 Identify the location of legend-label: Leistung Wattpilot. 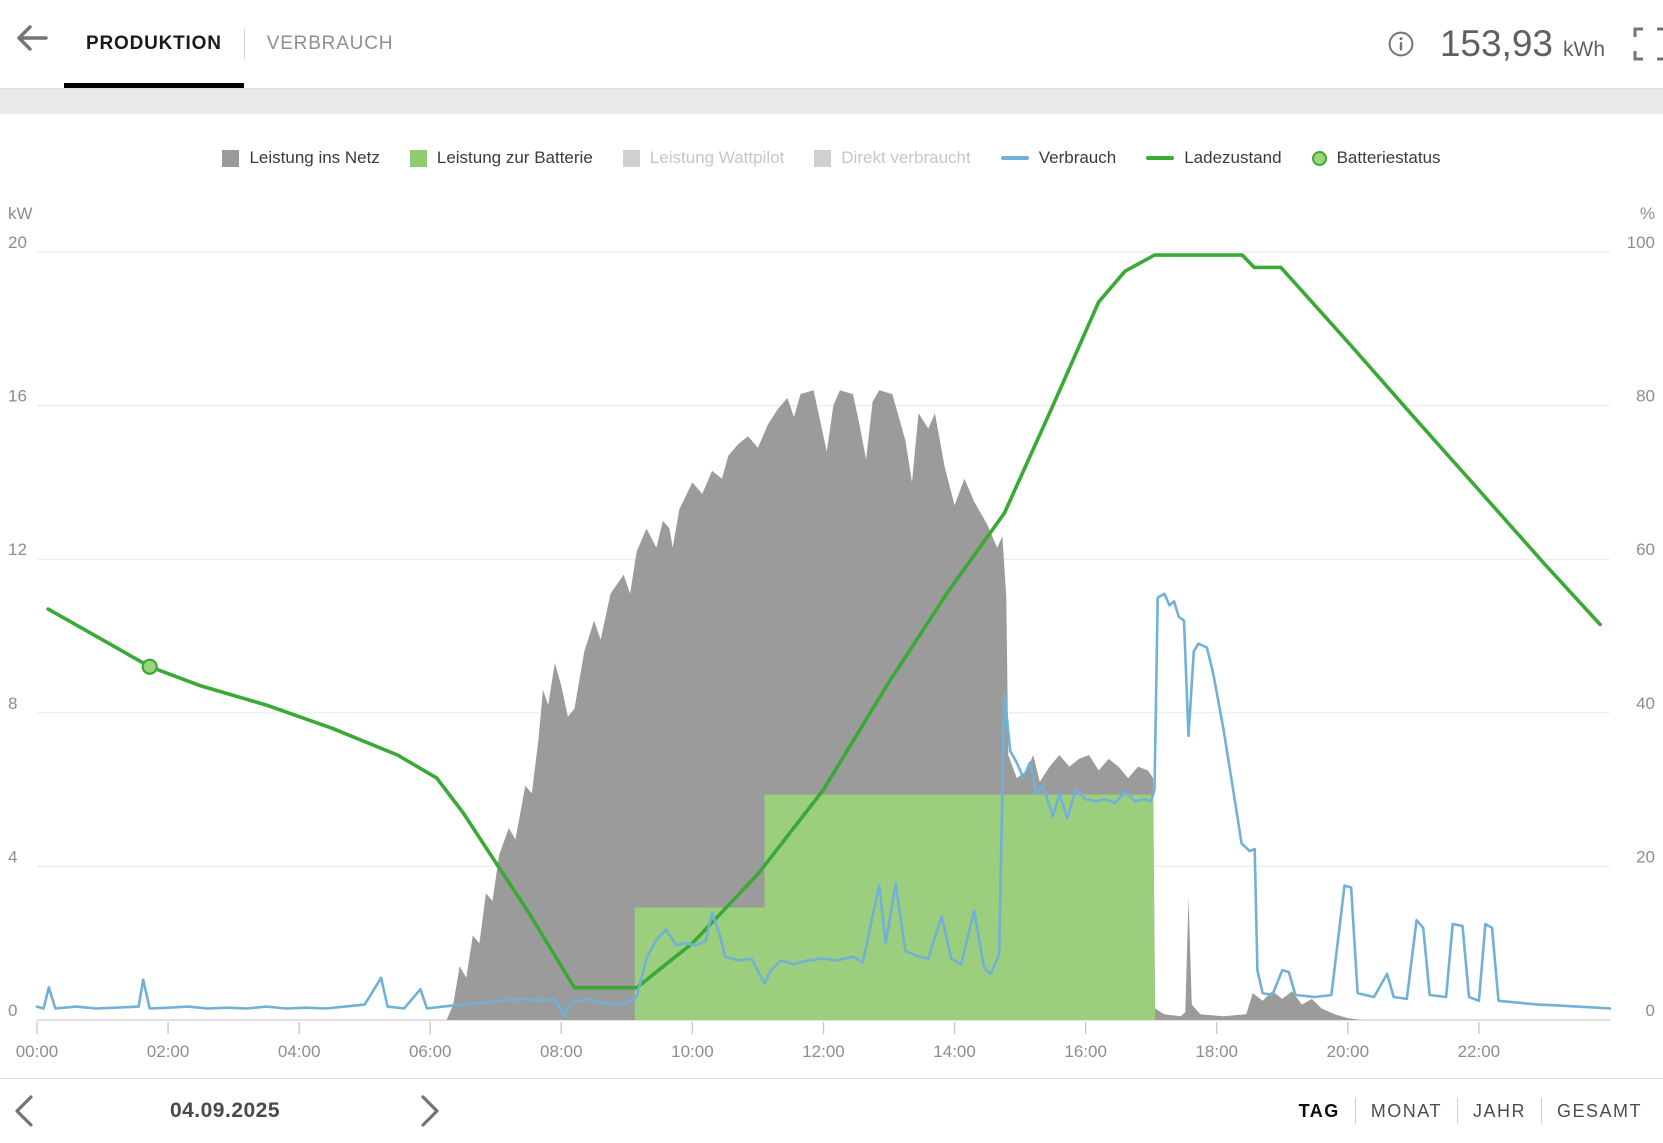
(717, 157).